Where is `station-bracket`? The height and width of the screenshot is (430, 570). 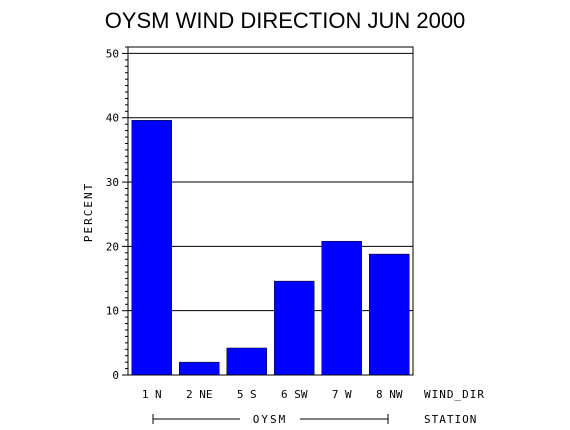
station-bracket is located at coordinates (270, 419).